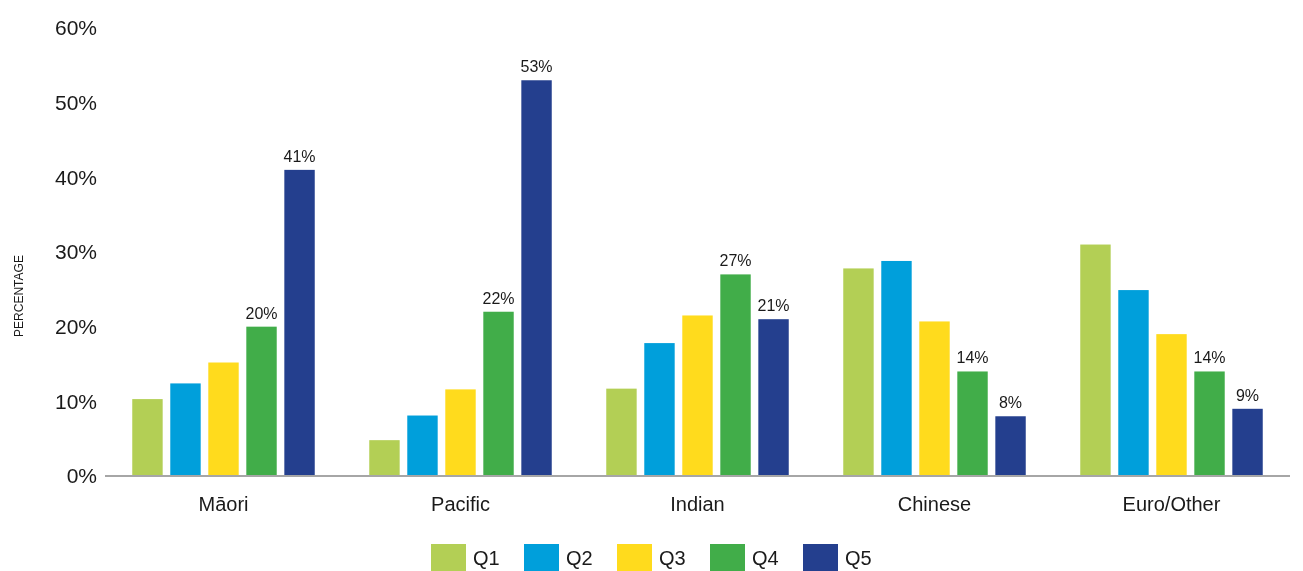 The image size is (1303, 571). What do you see at coordinates (75, 177) in the screenshot?
I see `y-tick-label: 40%` at bounding box center [75, 177].